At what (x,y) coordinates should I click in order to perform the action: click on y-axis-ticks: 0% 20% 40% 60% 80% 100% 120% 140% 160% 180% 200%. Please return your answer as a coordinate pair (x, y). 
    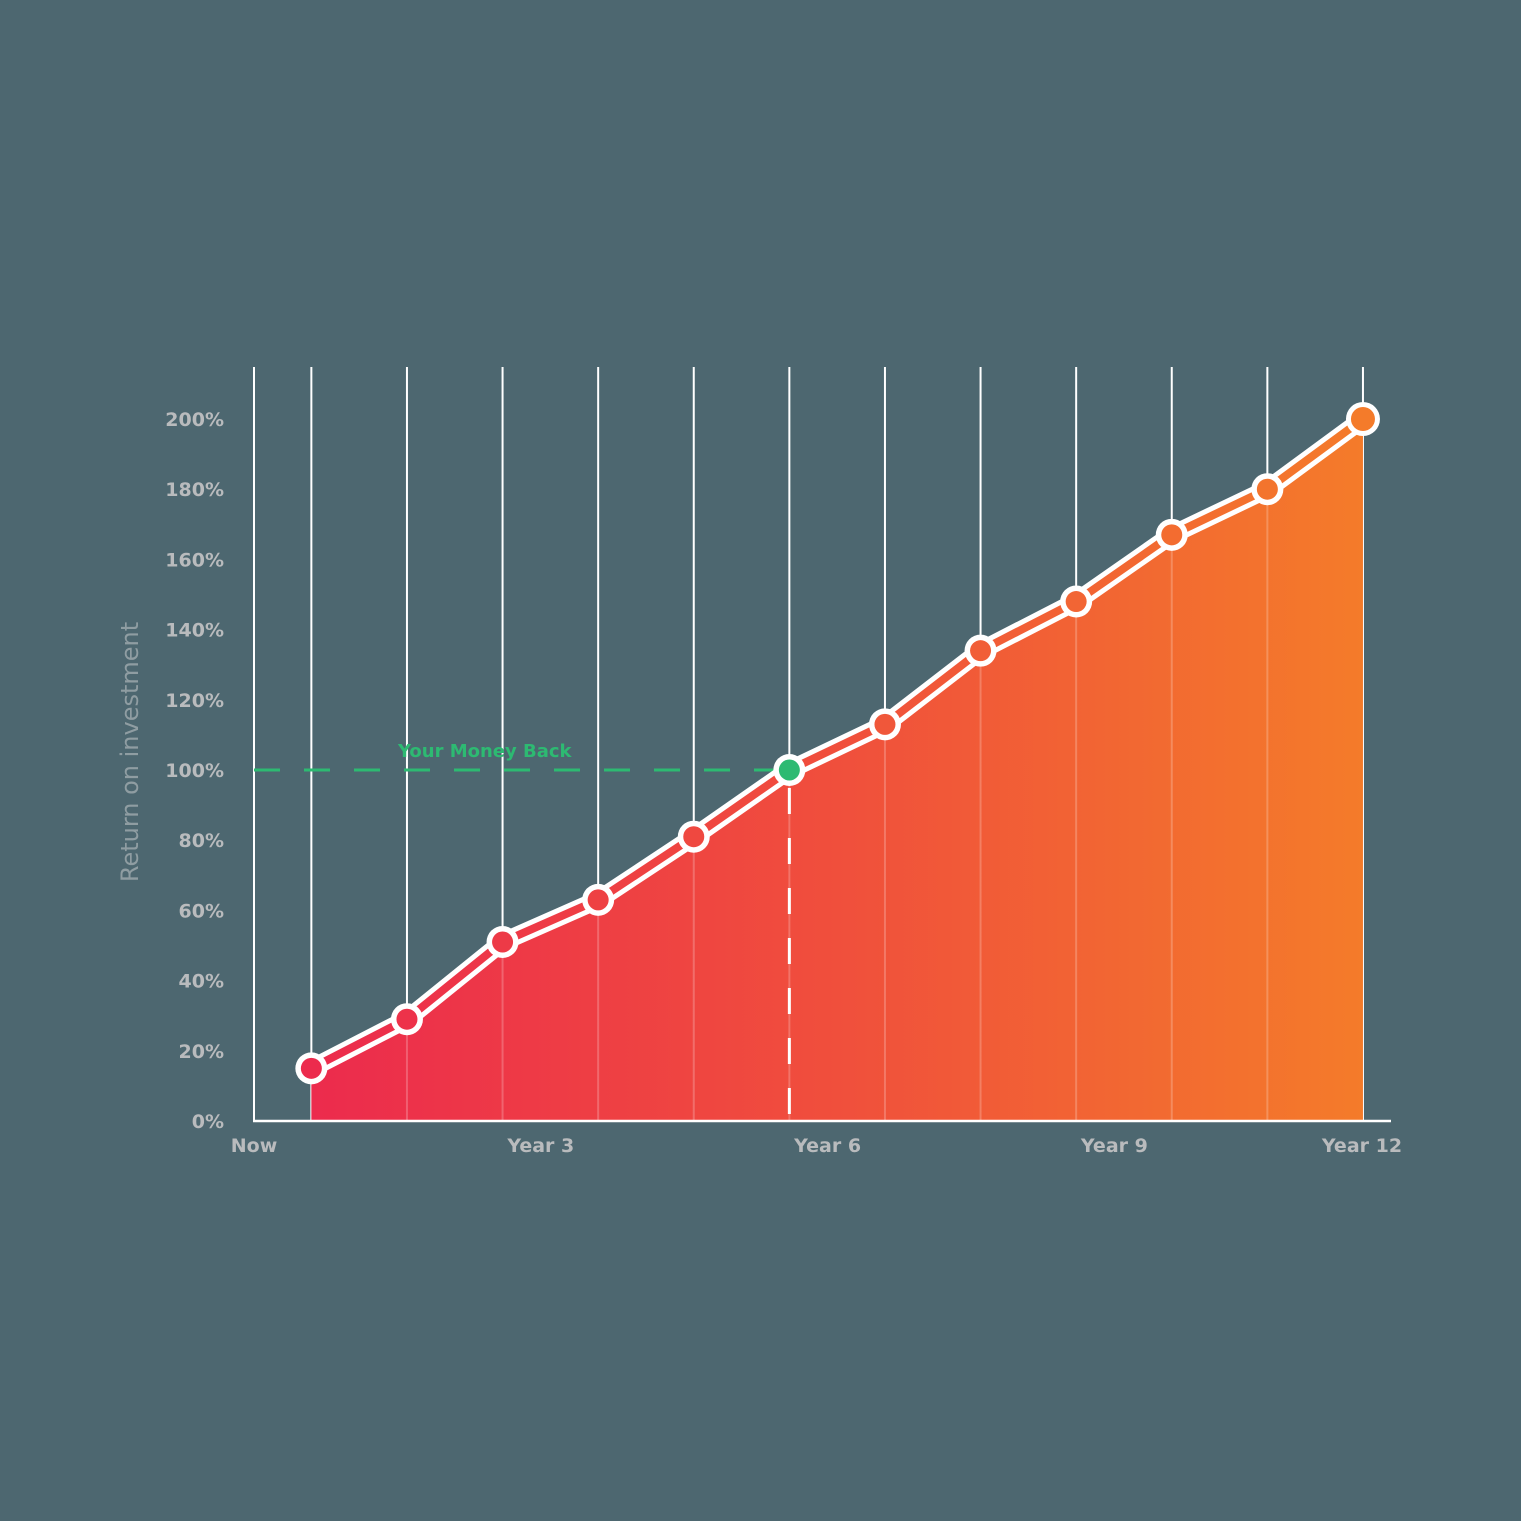
    Looking at the image, I should click on (194, 771).